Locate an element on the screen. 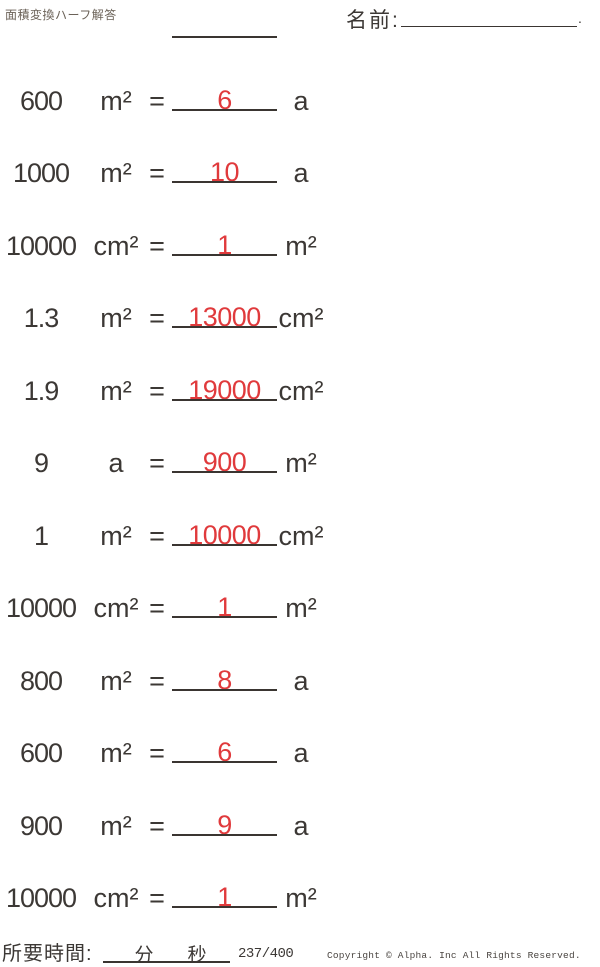  problem-row: 1000 m² = 10 a is located at coordinates (300, 164).